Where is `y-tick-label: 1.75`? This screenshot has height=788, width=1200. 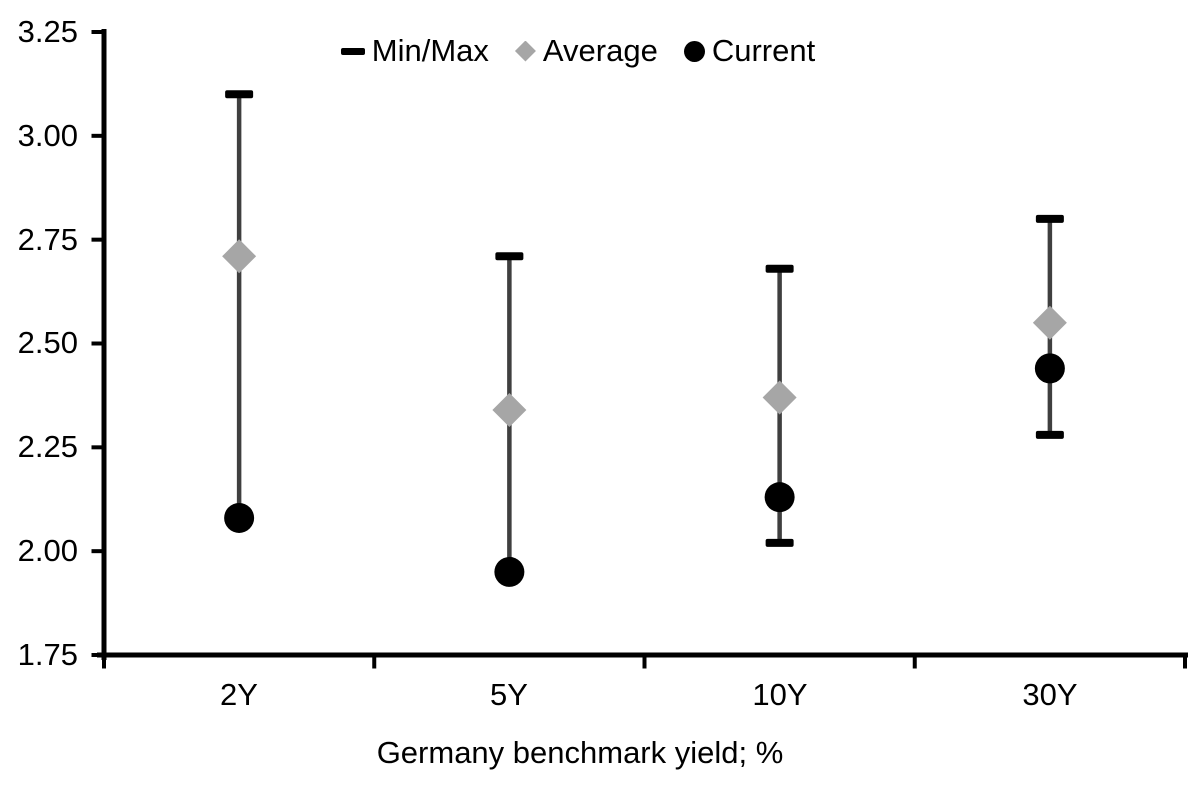
y-tick-label: 1.75 is located at coordinates (47, 654).